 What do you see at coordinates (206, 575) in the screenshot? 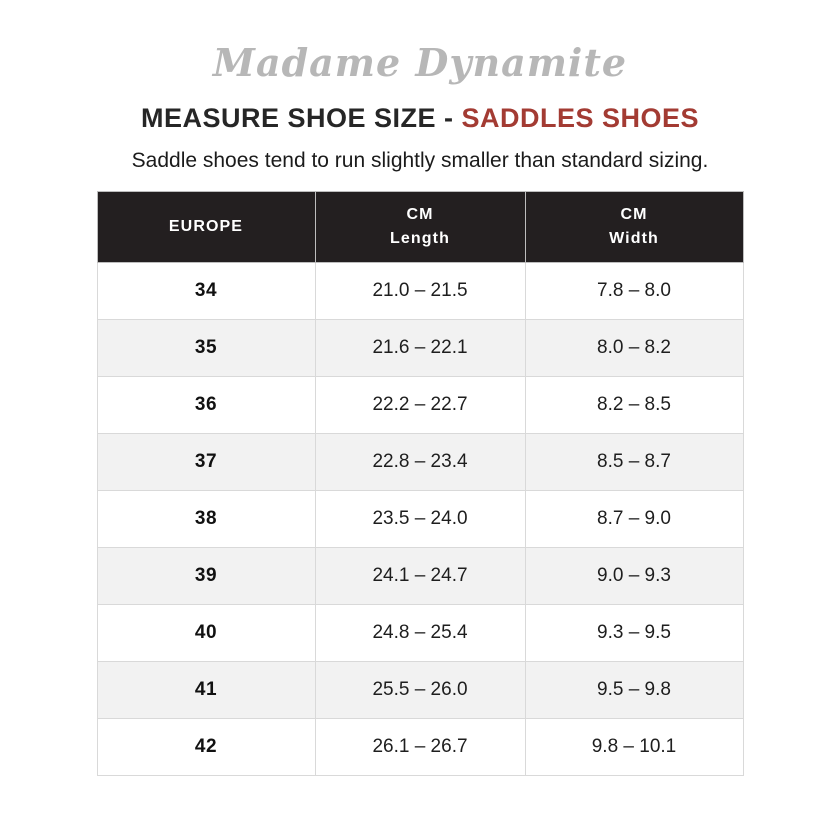
I see `size-eu-cell: 39` at bounding box center [206, 575].